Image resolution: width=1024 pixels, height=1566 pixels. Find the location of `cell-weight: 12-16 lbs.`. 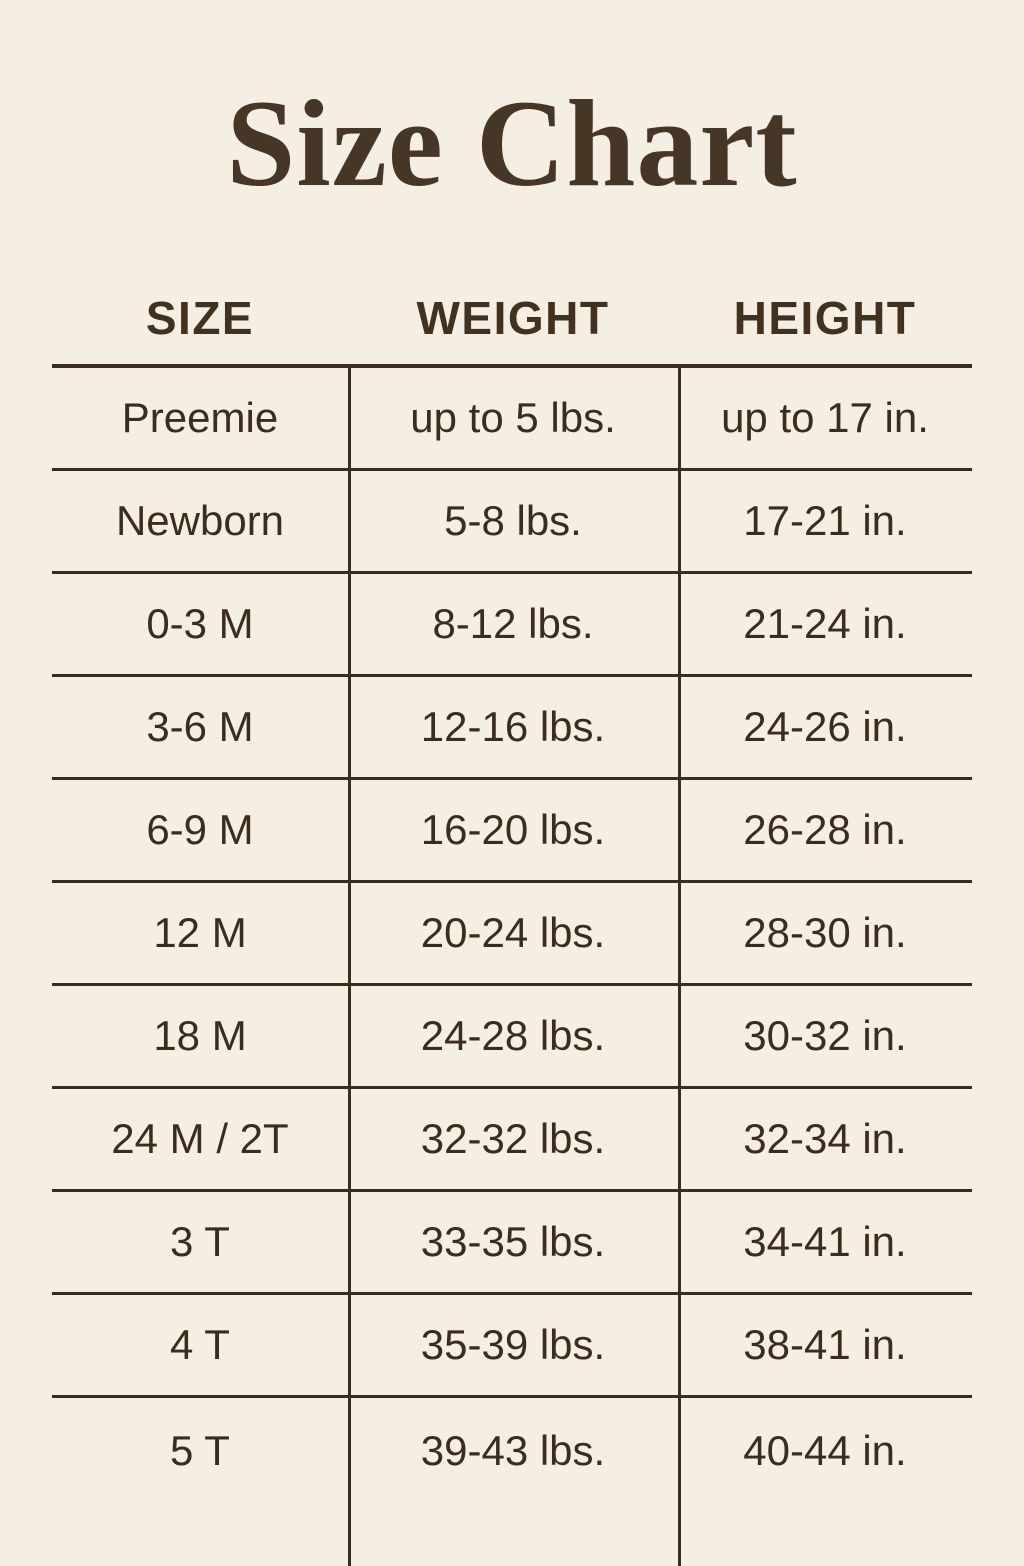

cell-weight: 12-16 lbs. is located at coordinates (513, 726).